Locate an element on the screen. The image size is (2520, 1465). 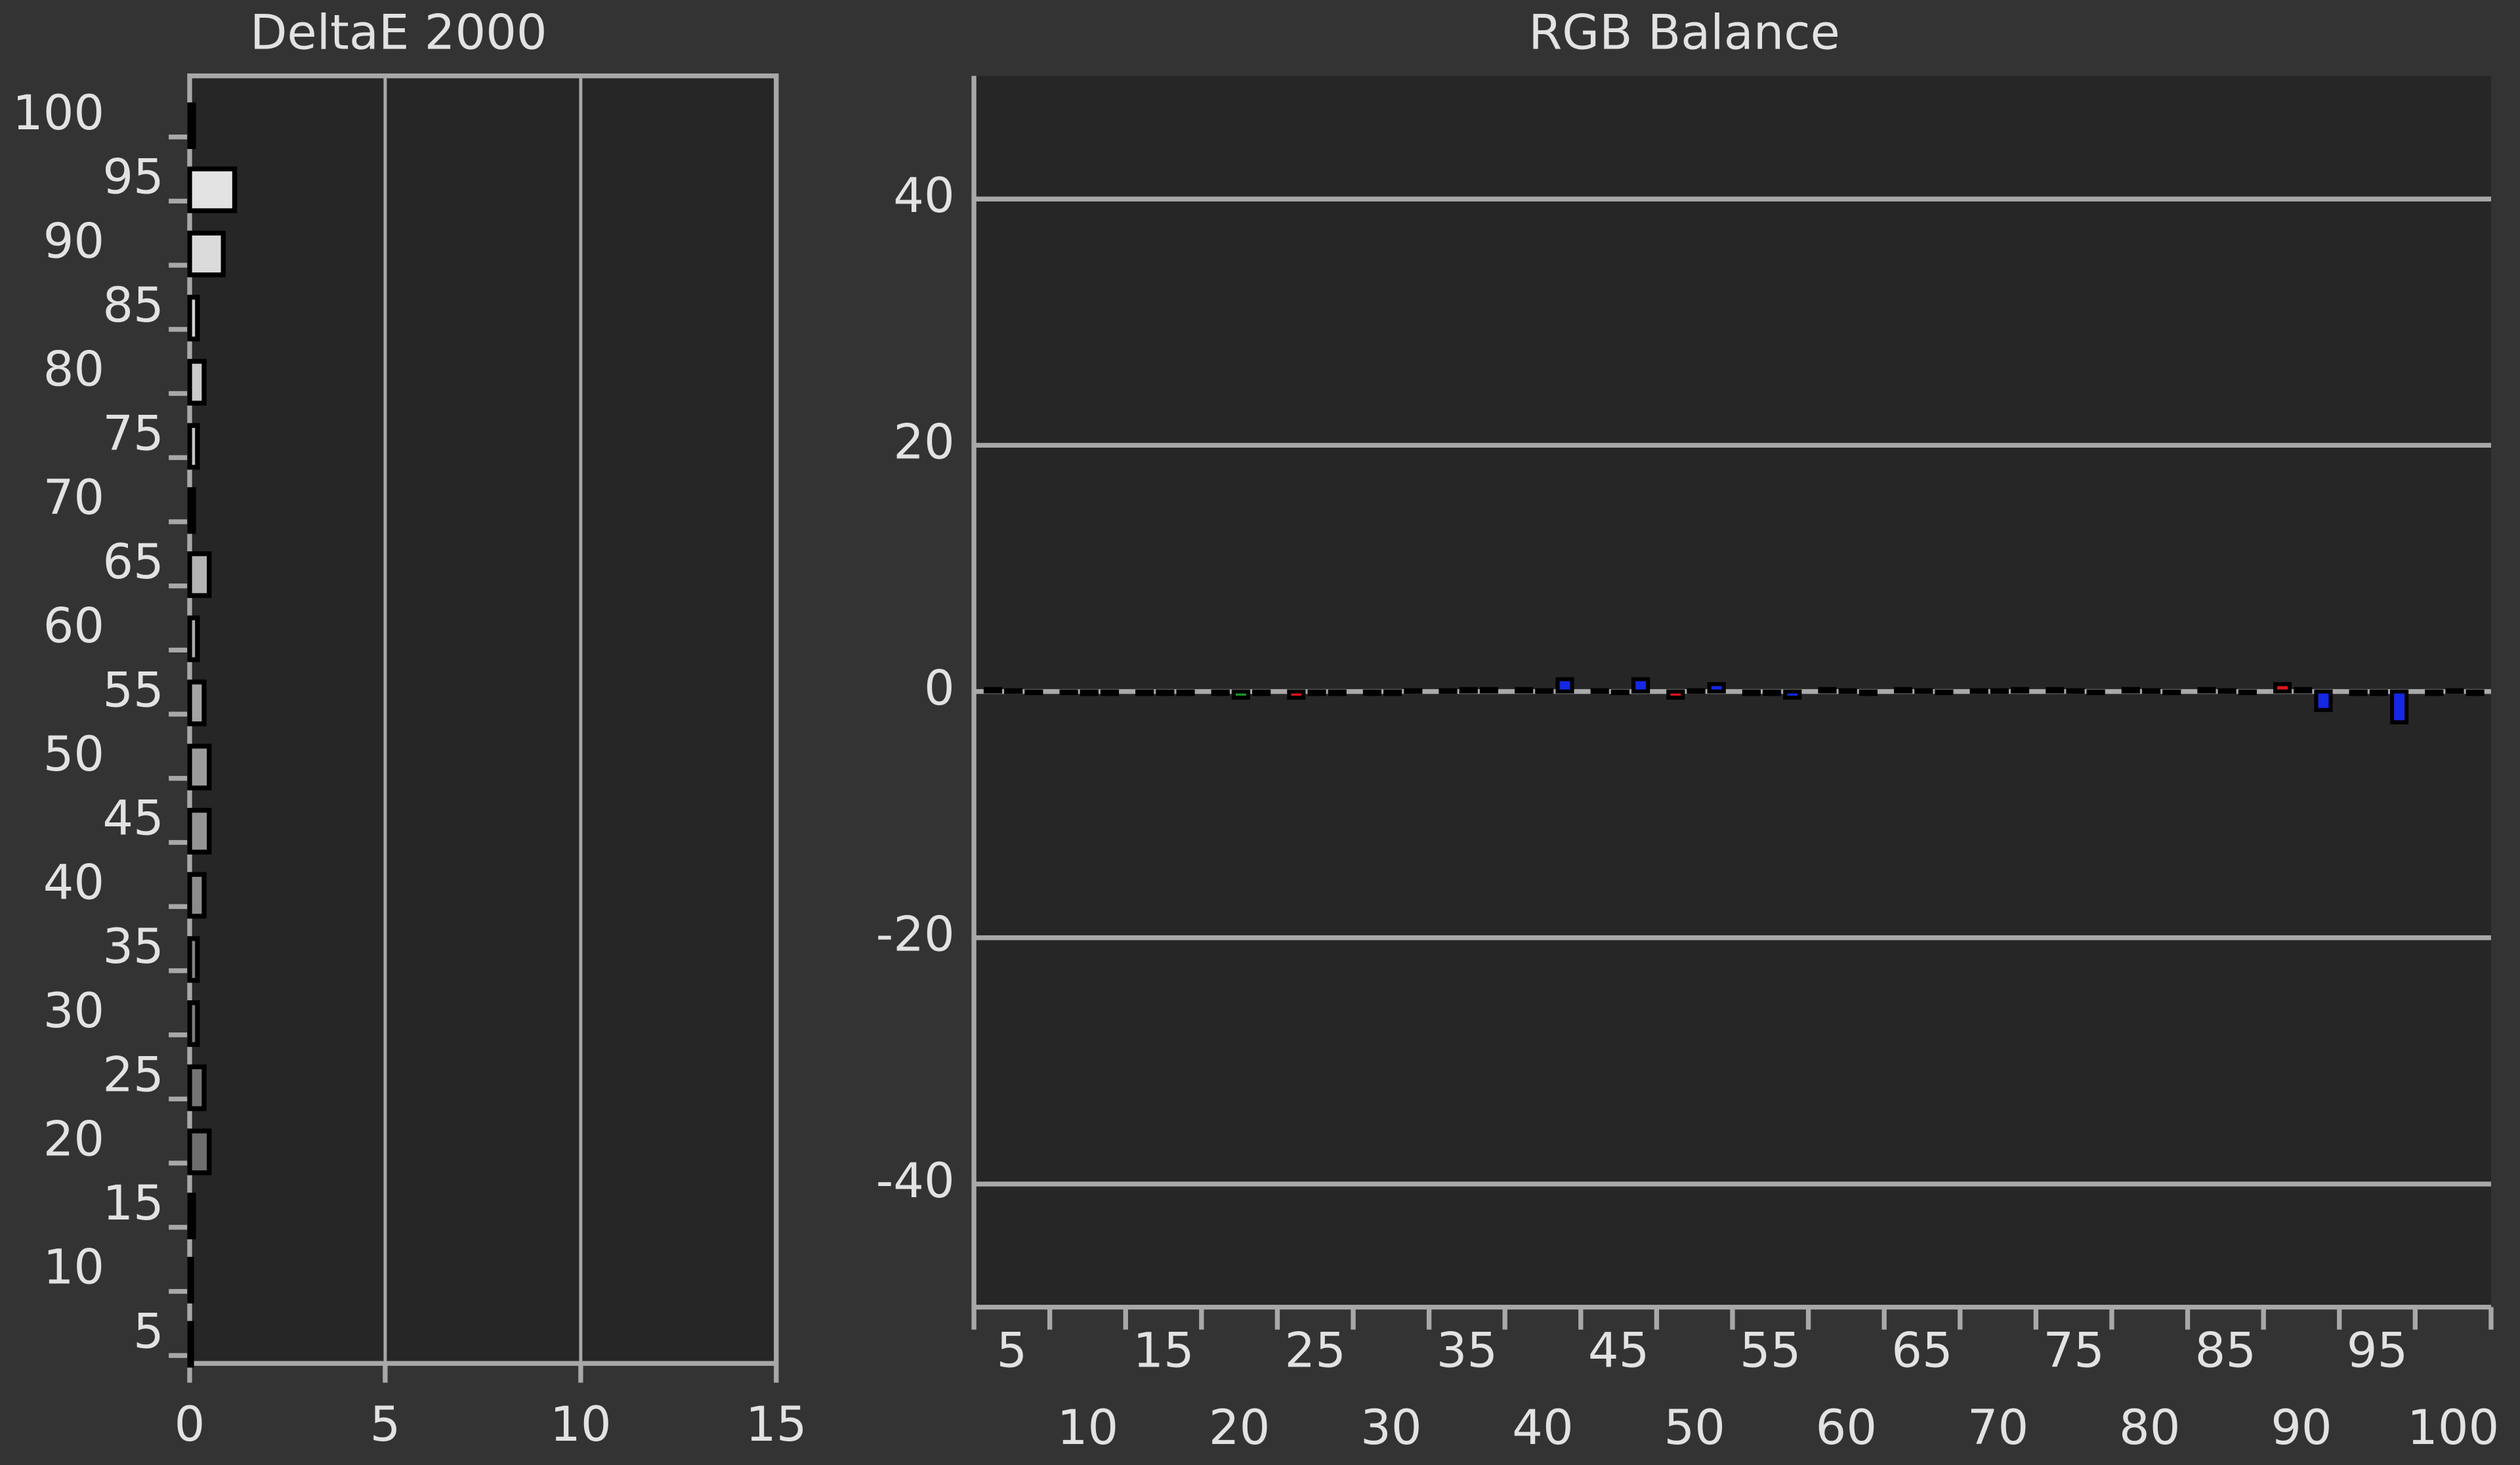
x-tick-label: 40 is located at coordinates (1542, 1428).